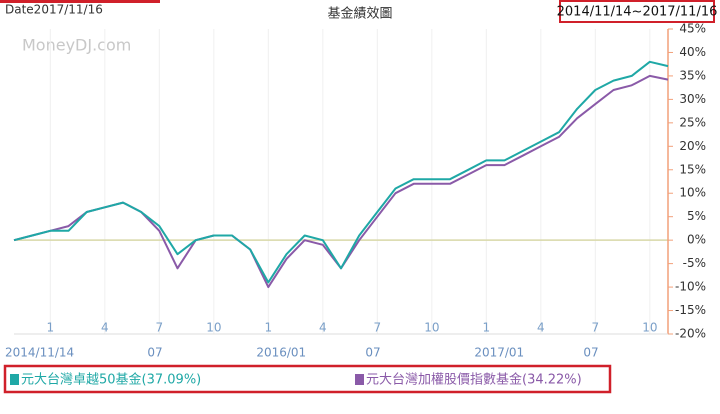 Image resolution: width=720 pixels, height=414 pixels. What do you see at coordinates (692, 169) in the screenshot?
I see `y-tick-label: 15%` at bounding box center [692, 169].